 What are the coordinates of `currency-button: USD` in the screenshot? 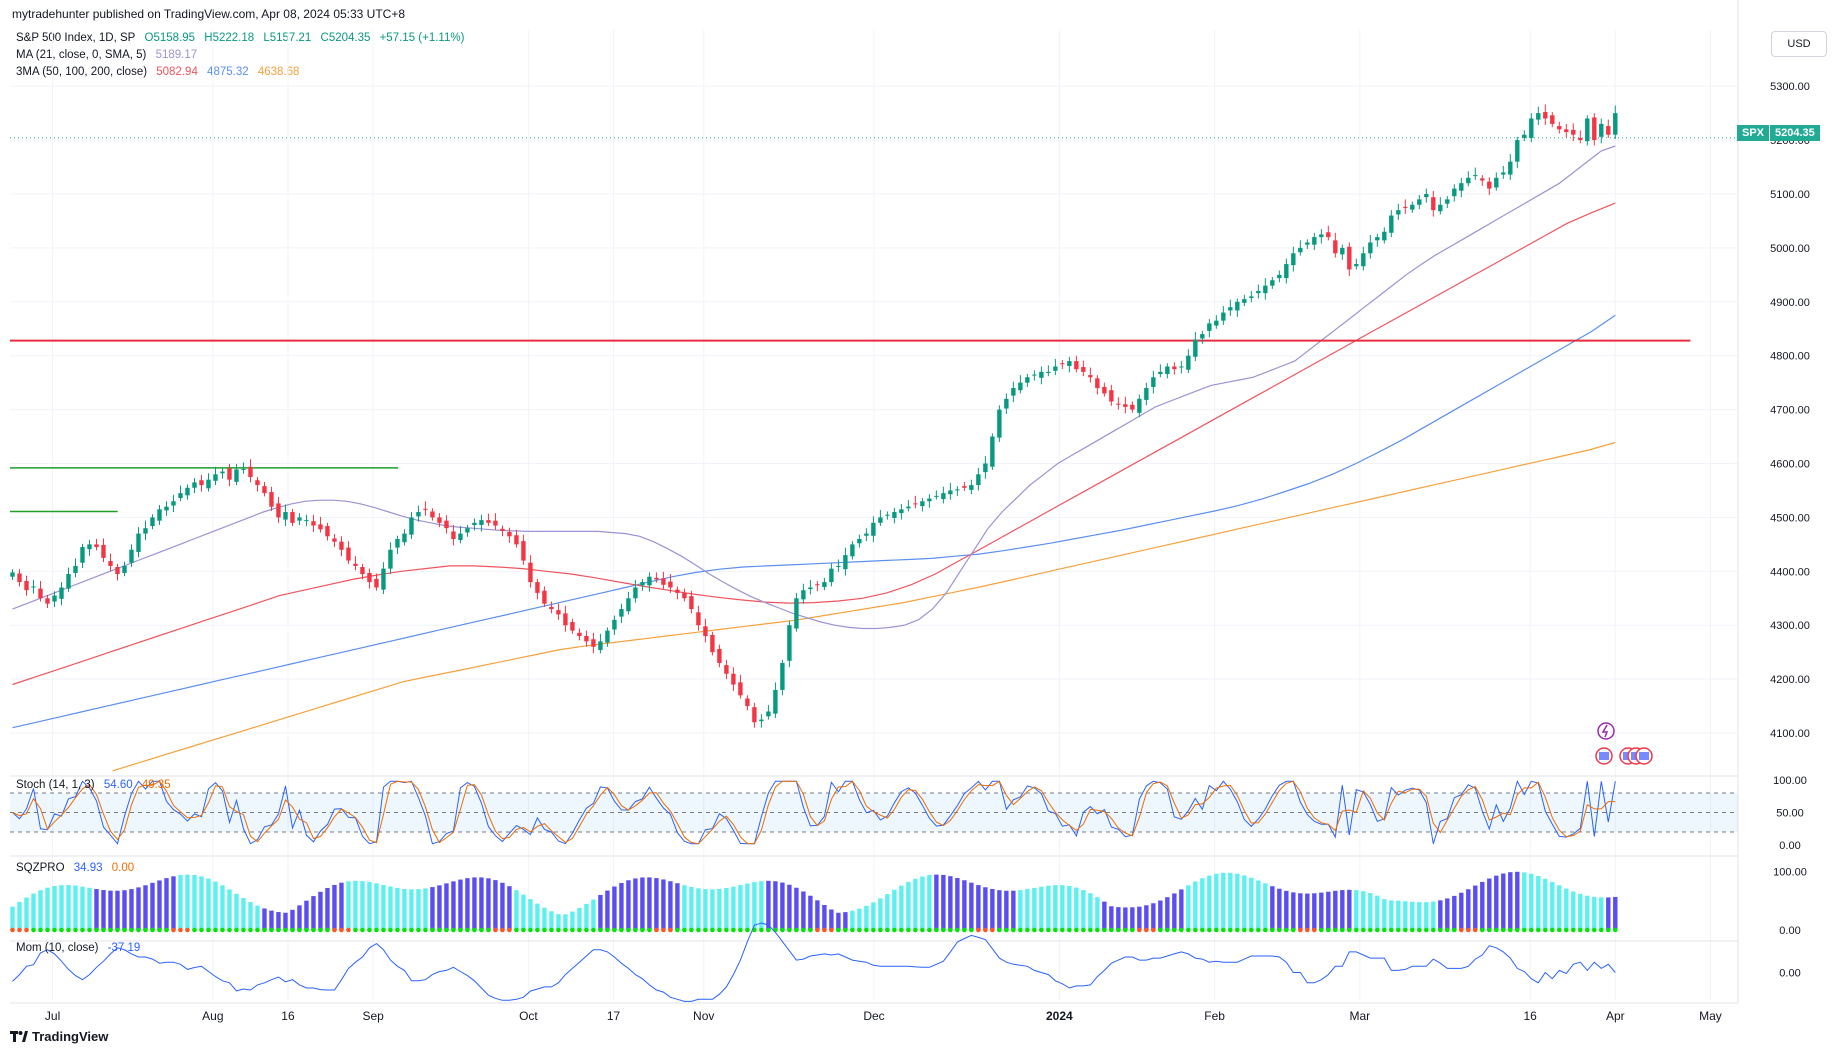 It's located at (1799, 44).